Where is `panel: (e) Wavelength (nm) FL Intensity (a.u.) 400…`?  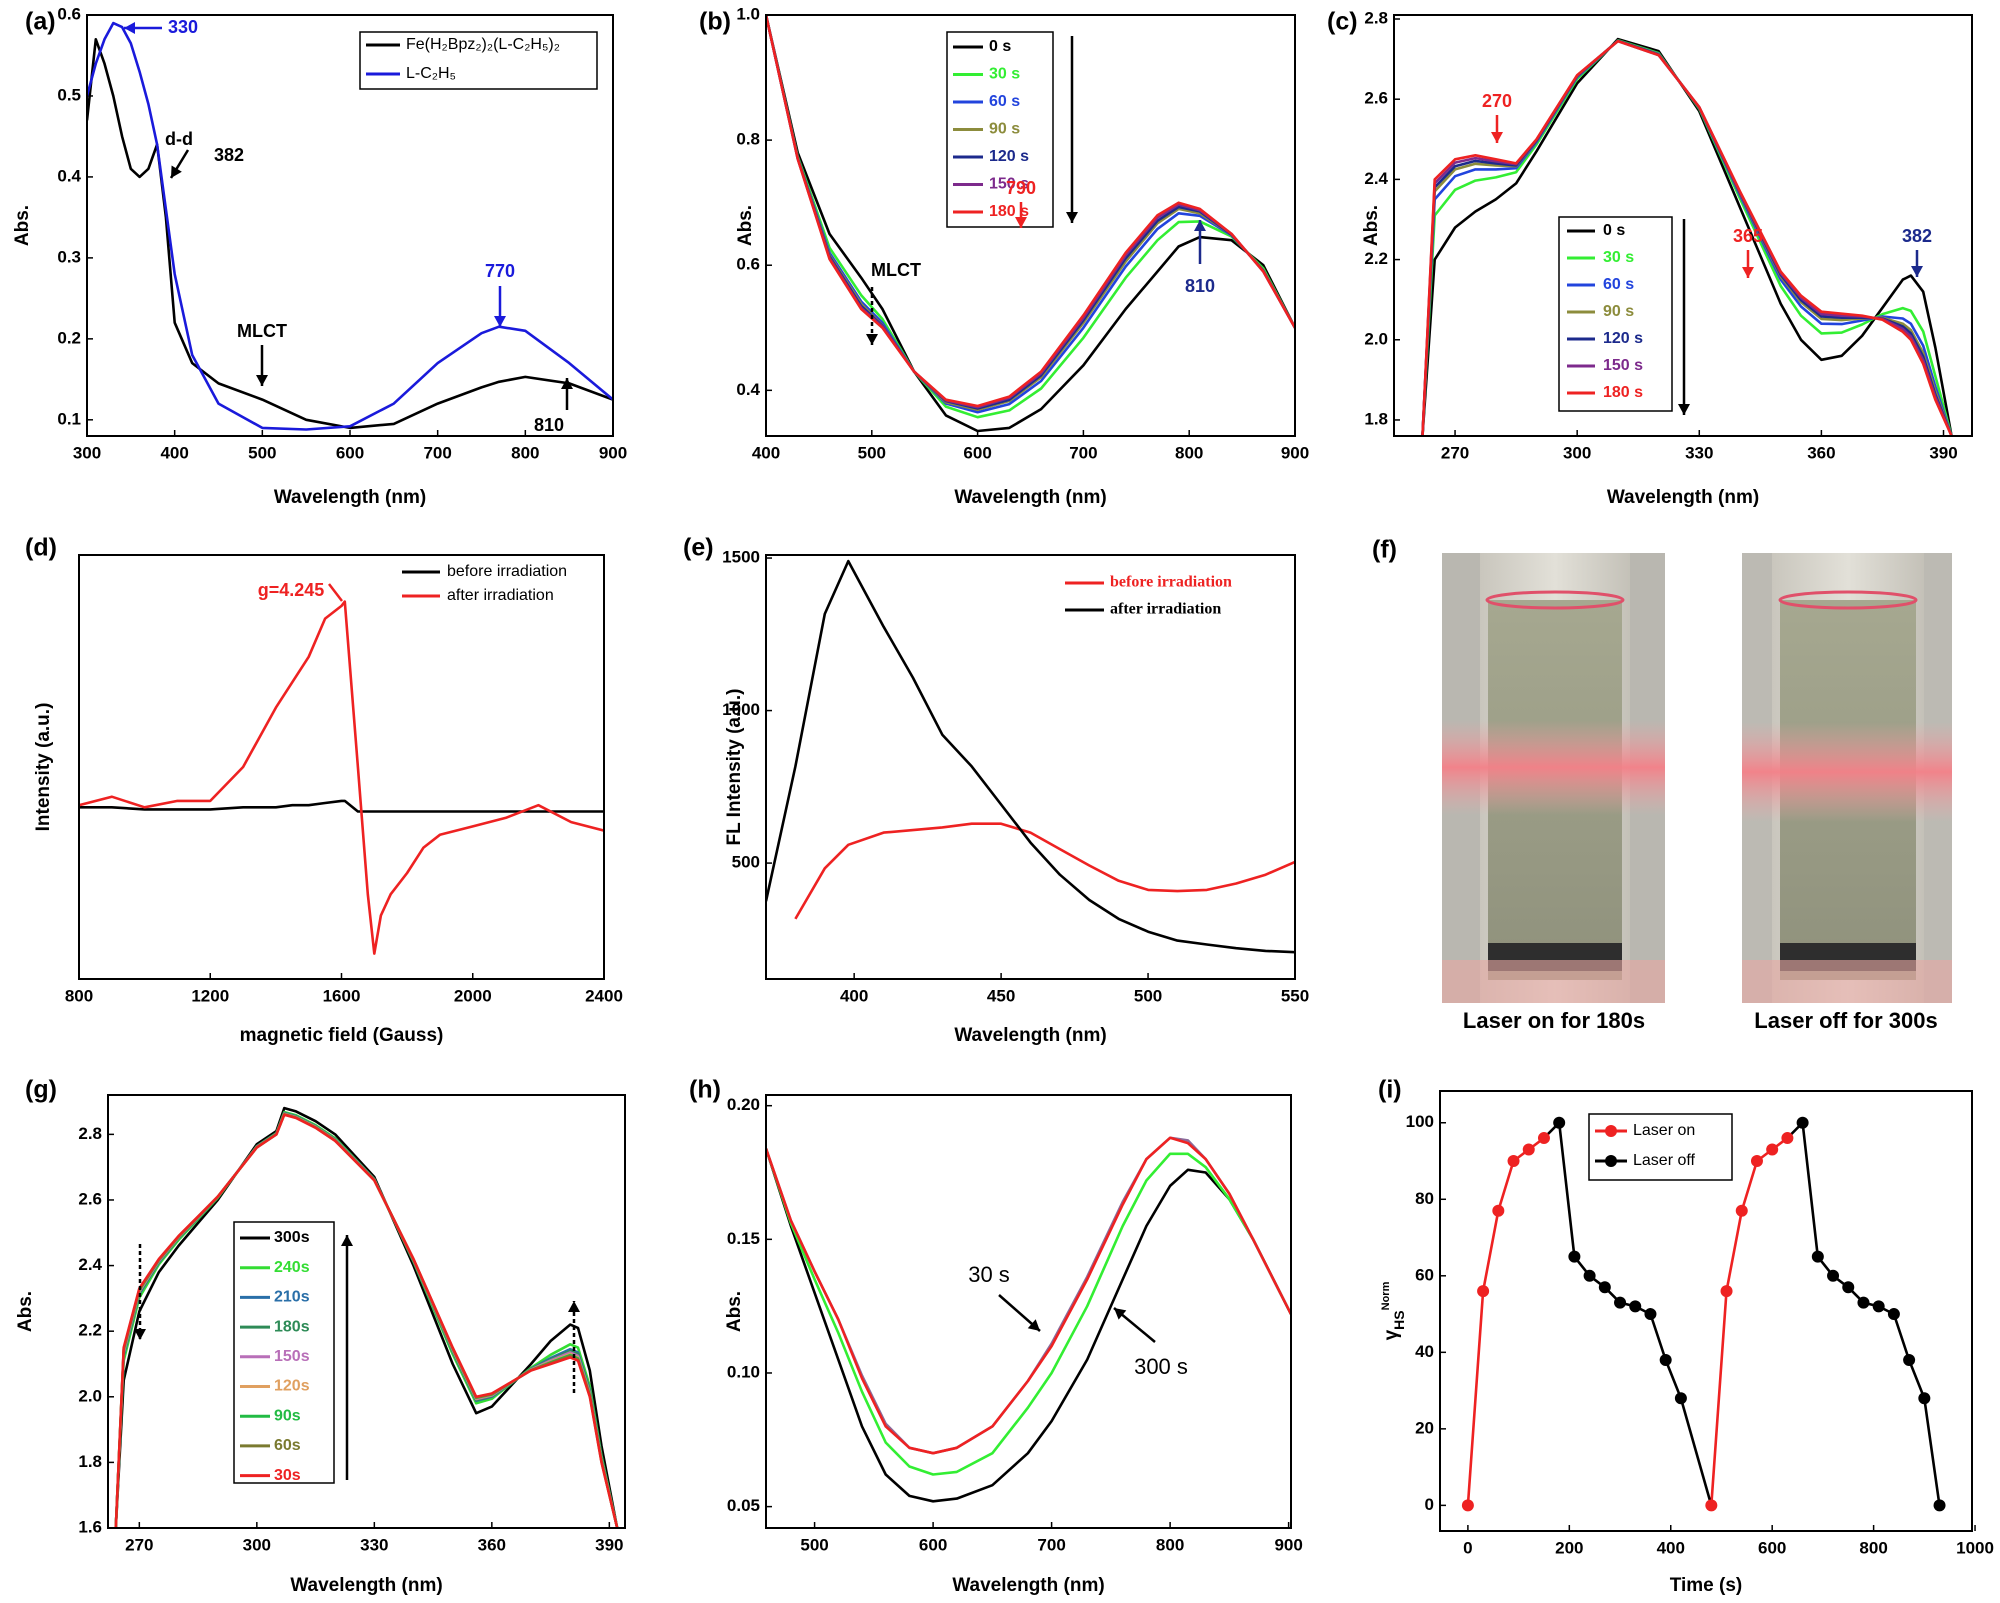
panel: (e) Wavelength (nm) FL Intensity (a.u.) 400… is located at coordinates (996, 790).